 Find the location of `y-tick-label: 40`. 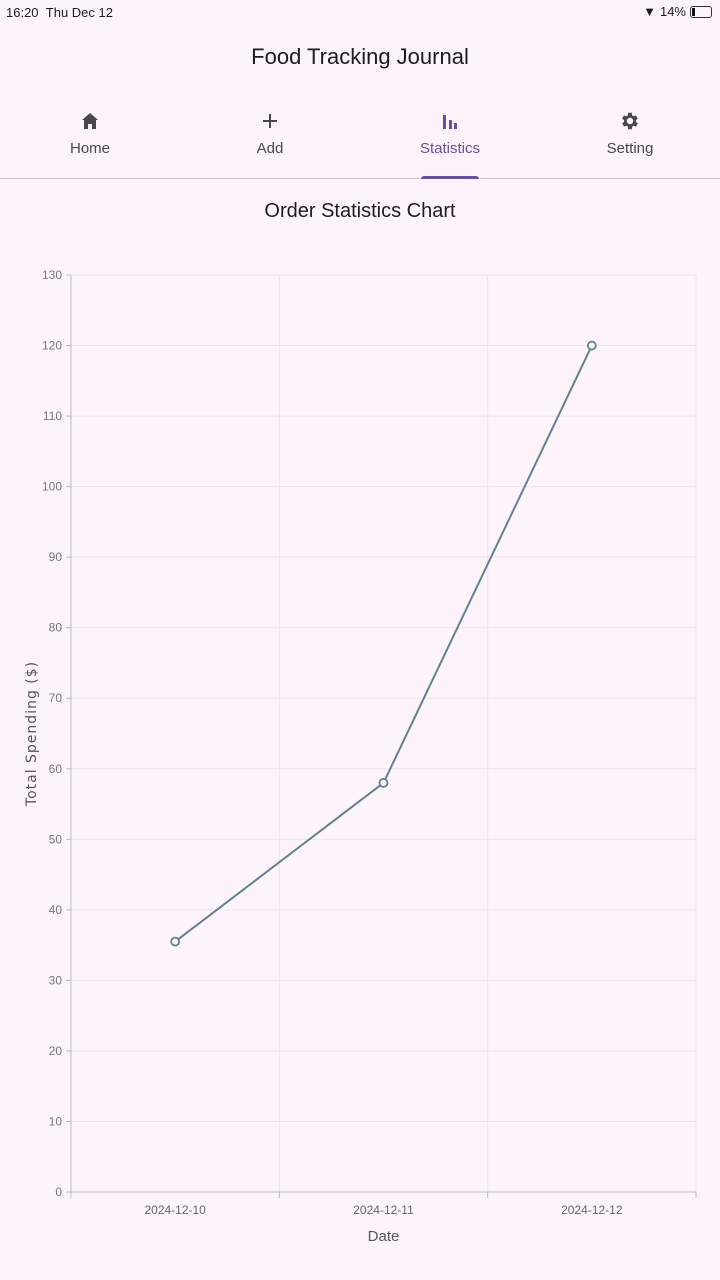

y-tick-label: 40 is located at coordinates (56, 910).